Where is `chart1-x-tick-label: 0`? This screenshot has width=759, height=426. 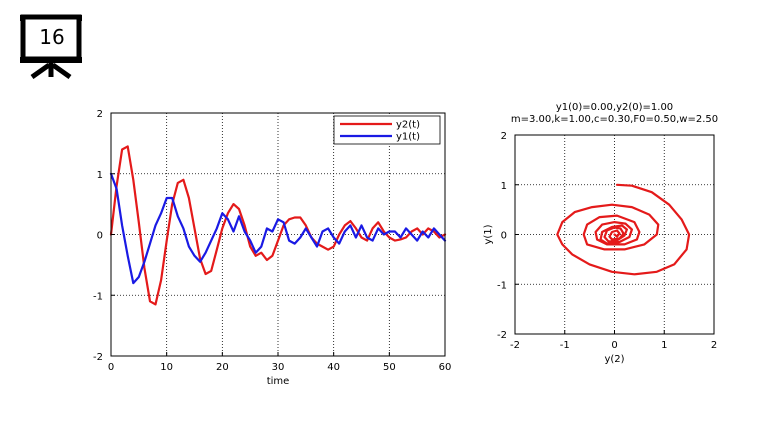 chart1-x-tick-label: 0 is located at coordinates (614, 345).